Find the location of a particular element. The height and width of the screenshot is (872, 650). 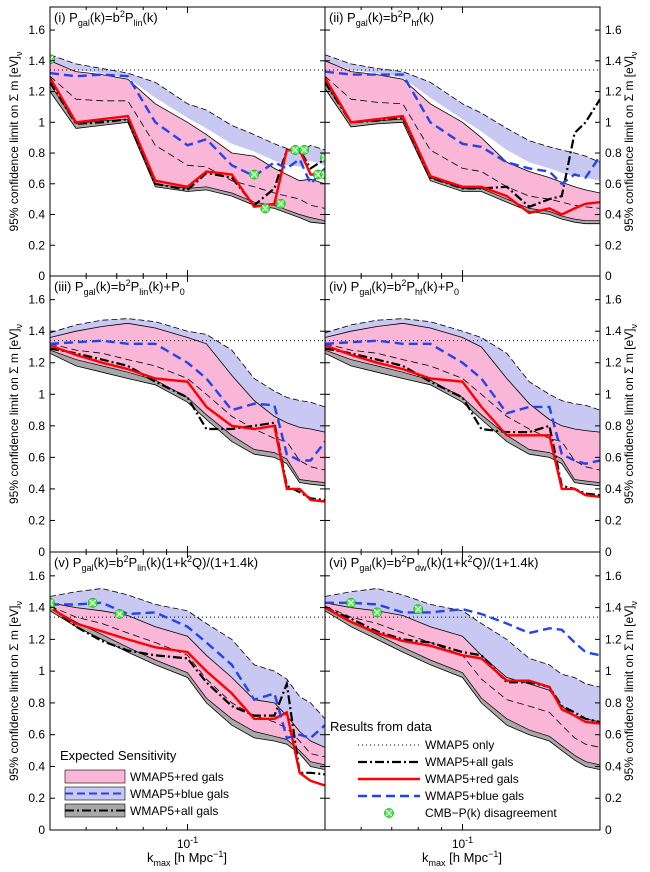

panel-title: (iv) Pgal(k)=b2Phf(k)+P0 is located at coordinates (394, 287).